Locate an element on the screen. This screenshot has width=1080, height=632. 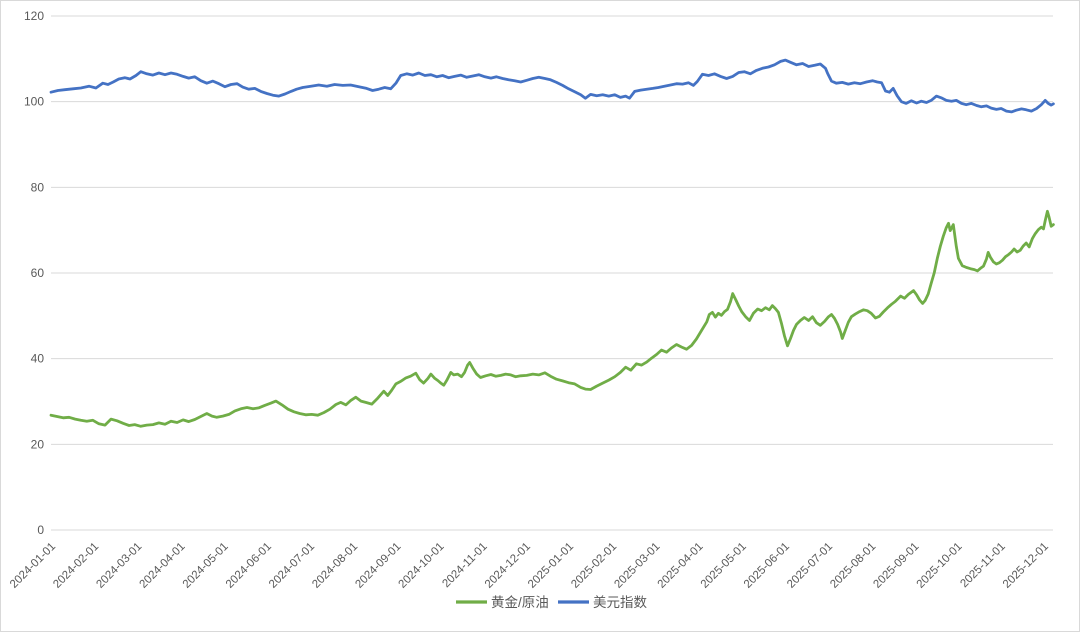
x-axis-tick-label: 2025-09-01 is located at coordinates (896, 566).